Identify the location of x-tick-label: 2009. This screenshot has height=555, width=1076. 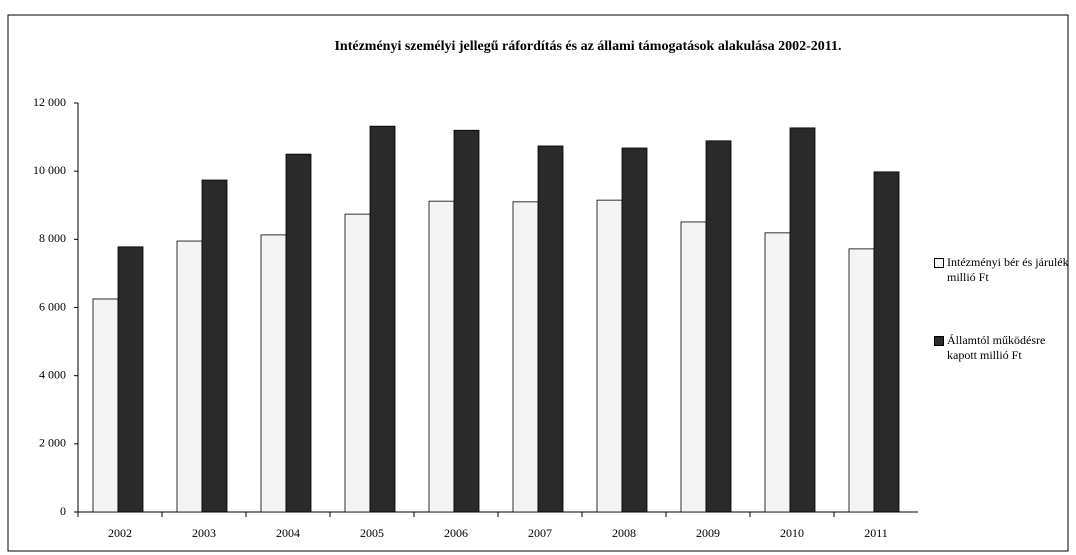
(708, 533).